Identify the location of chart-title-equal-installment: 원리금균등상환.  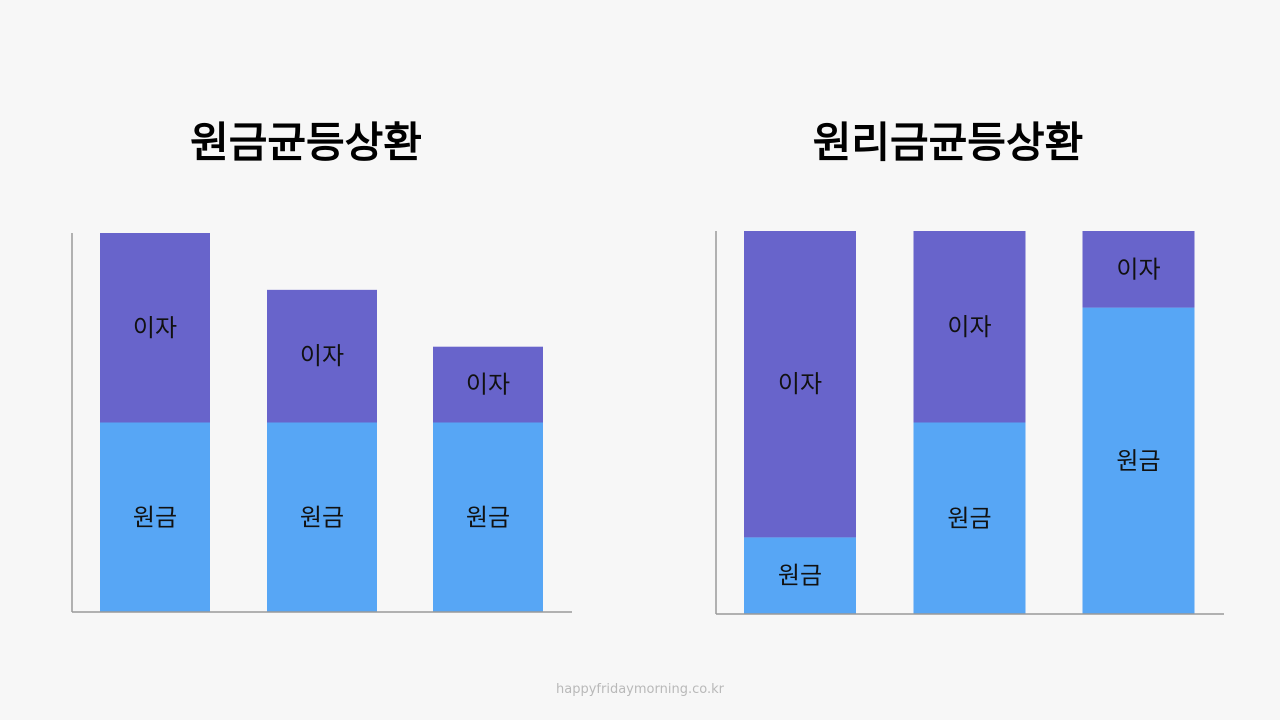
(948, 142).